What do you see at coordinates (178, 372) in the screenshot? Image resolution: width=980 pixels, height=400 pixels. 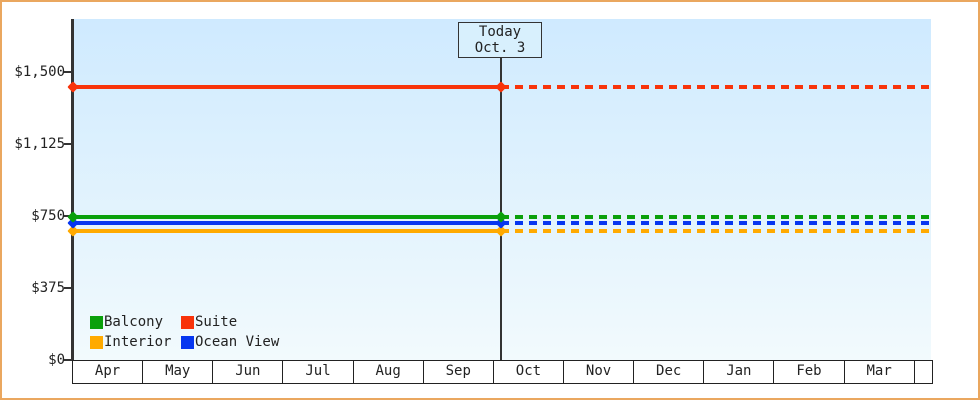 I see `month-cell: May` at bounding box center [178, 372].